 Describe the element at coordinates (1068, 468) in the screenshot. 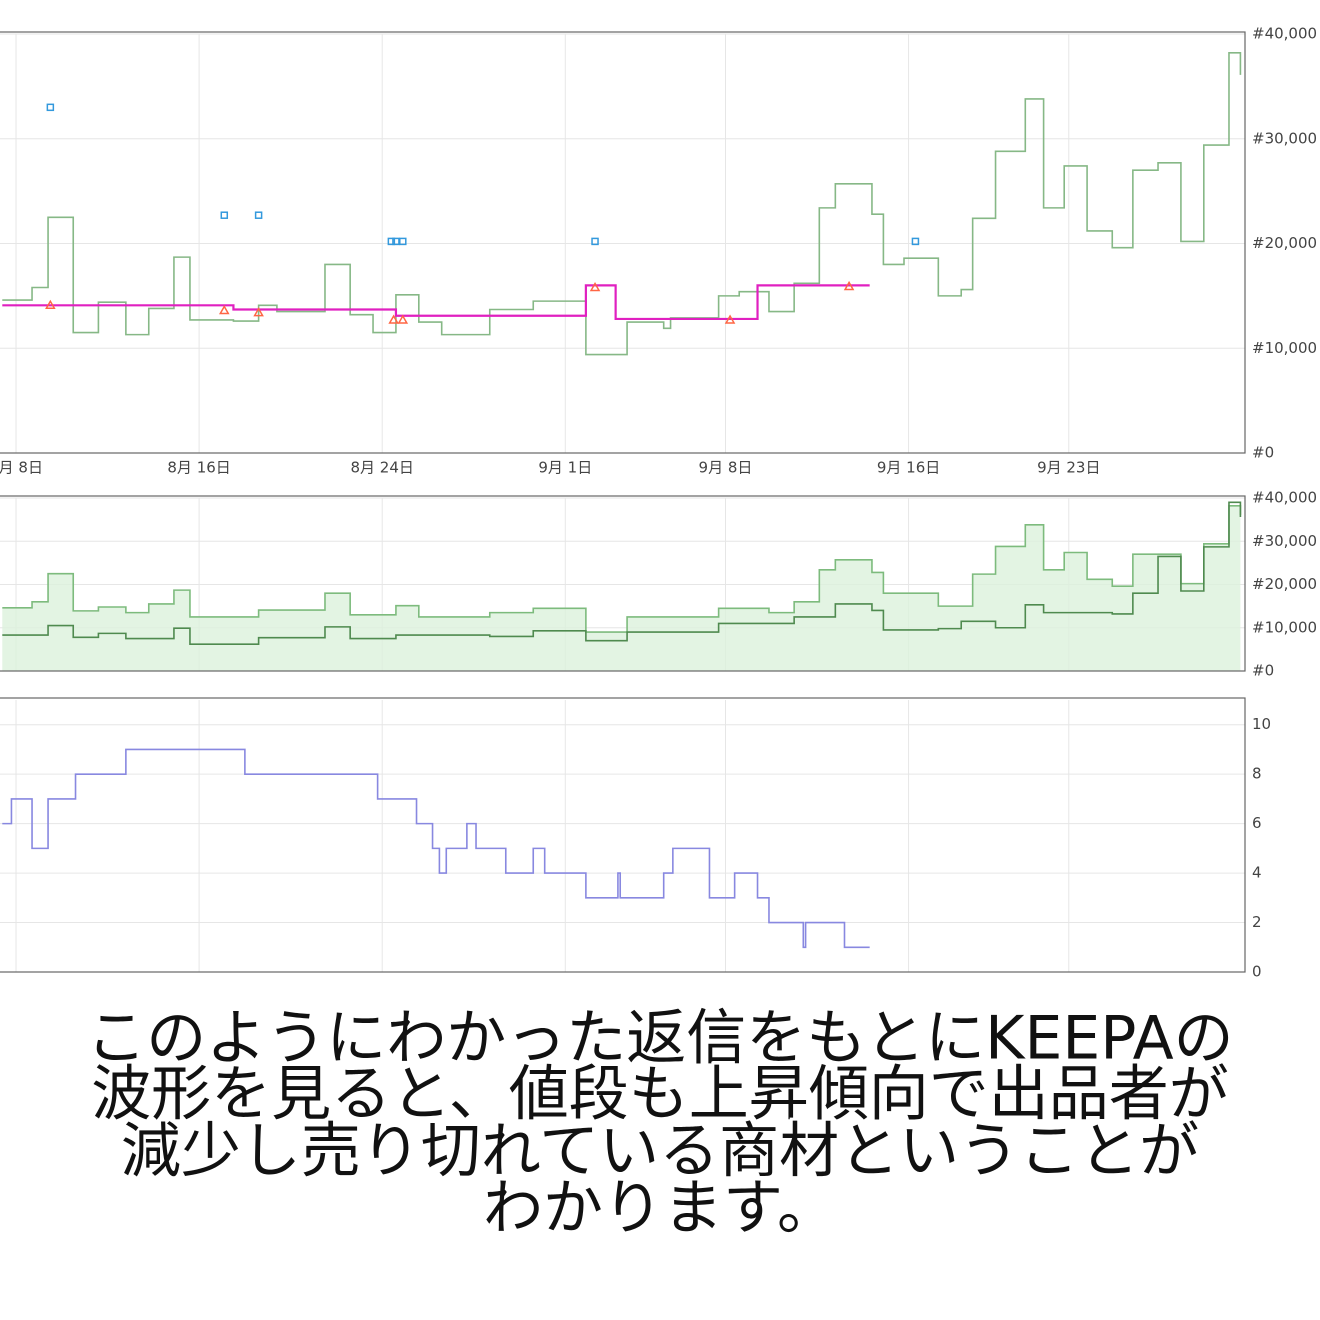

I see `x-tick-label: 9月 23日` at that location.